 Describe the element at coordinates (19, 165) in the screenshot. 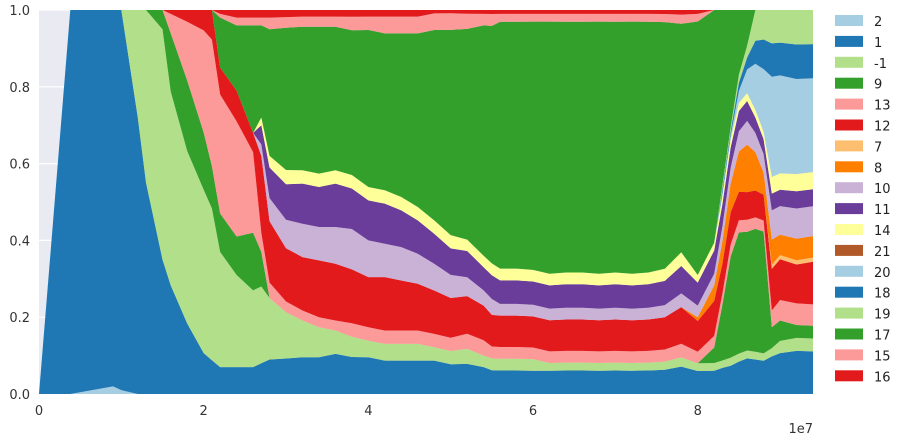

I see `y-tick-label: 0.6` at that location.